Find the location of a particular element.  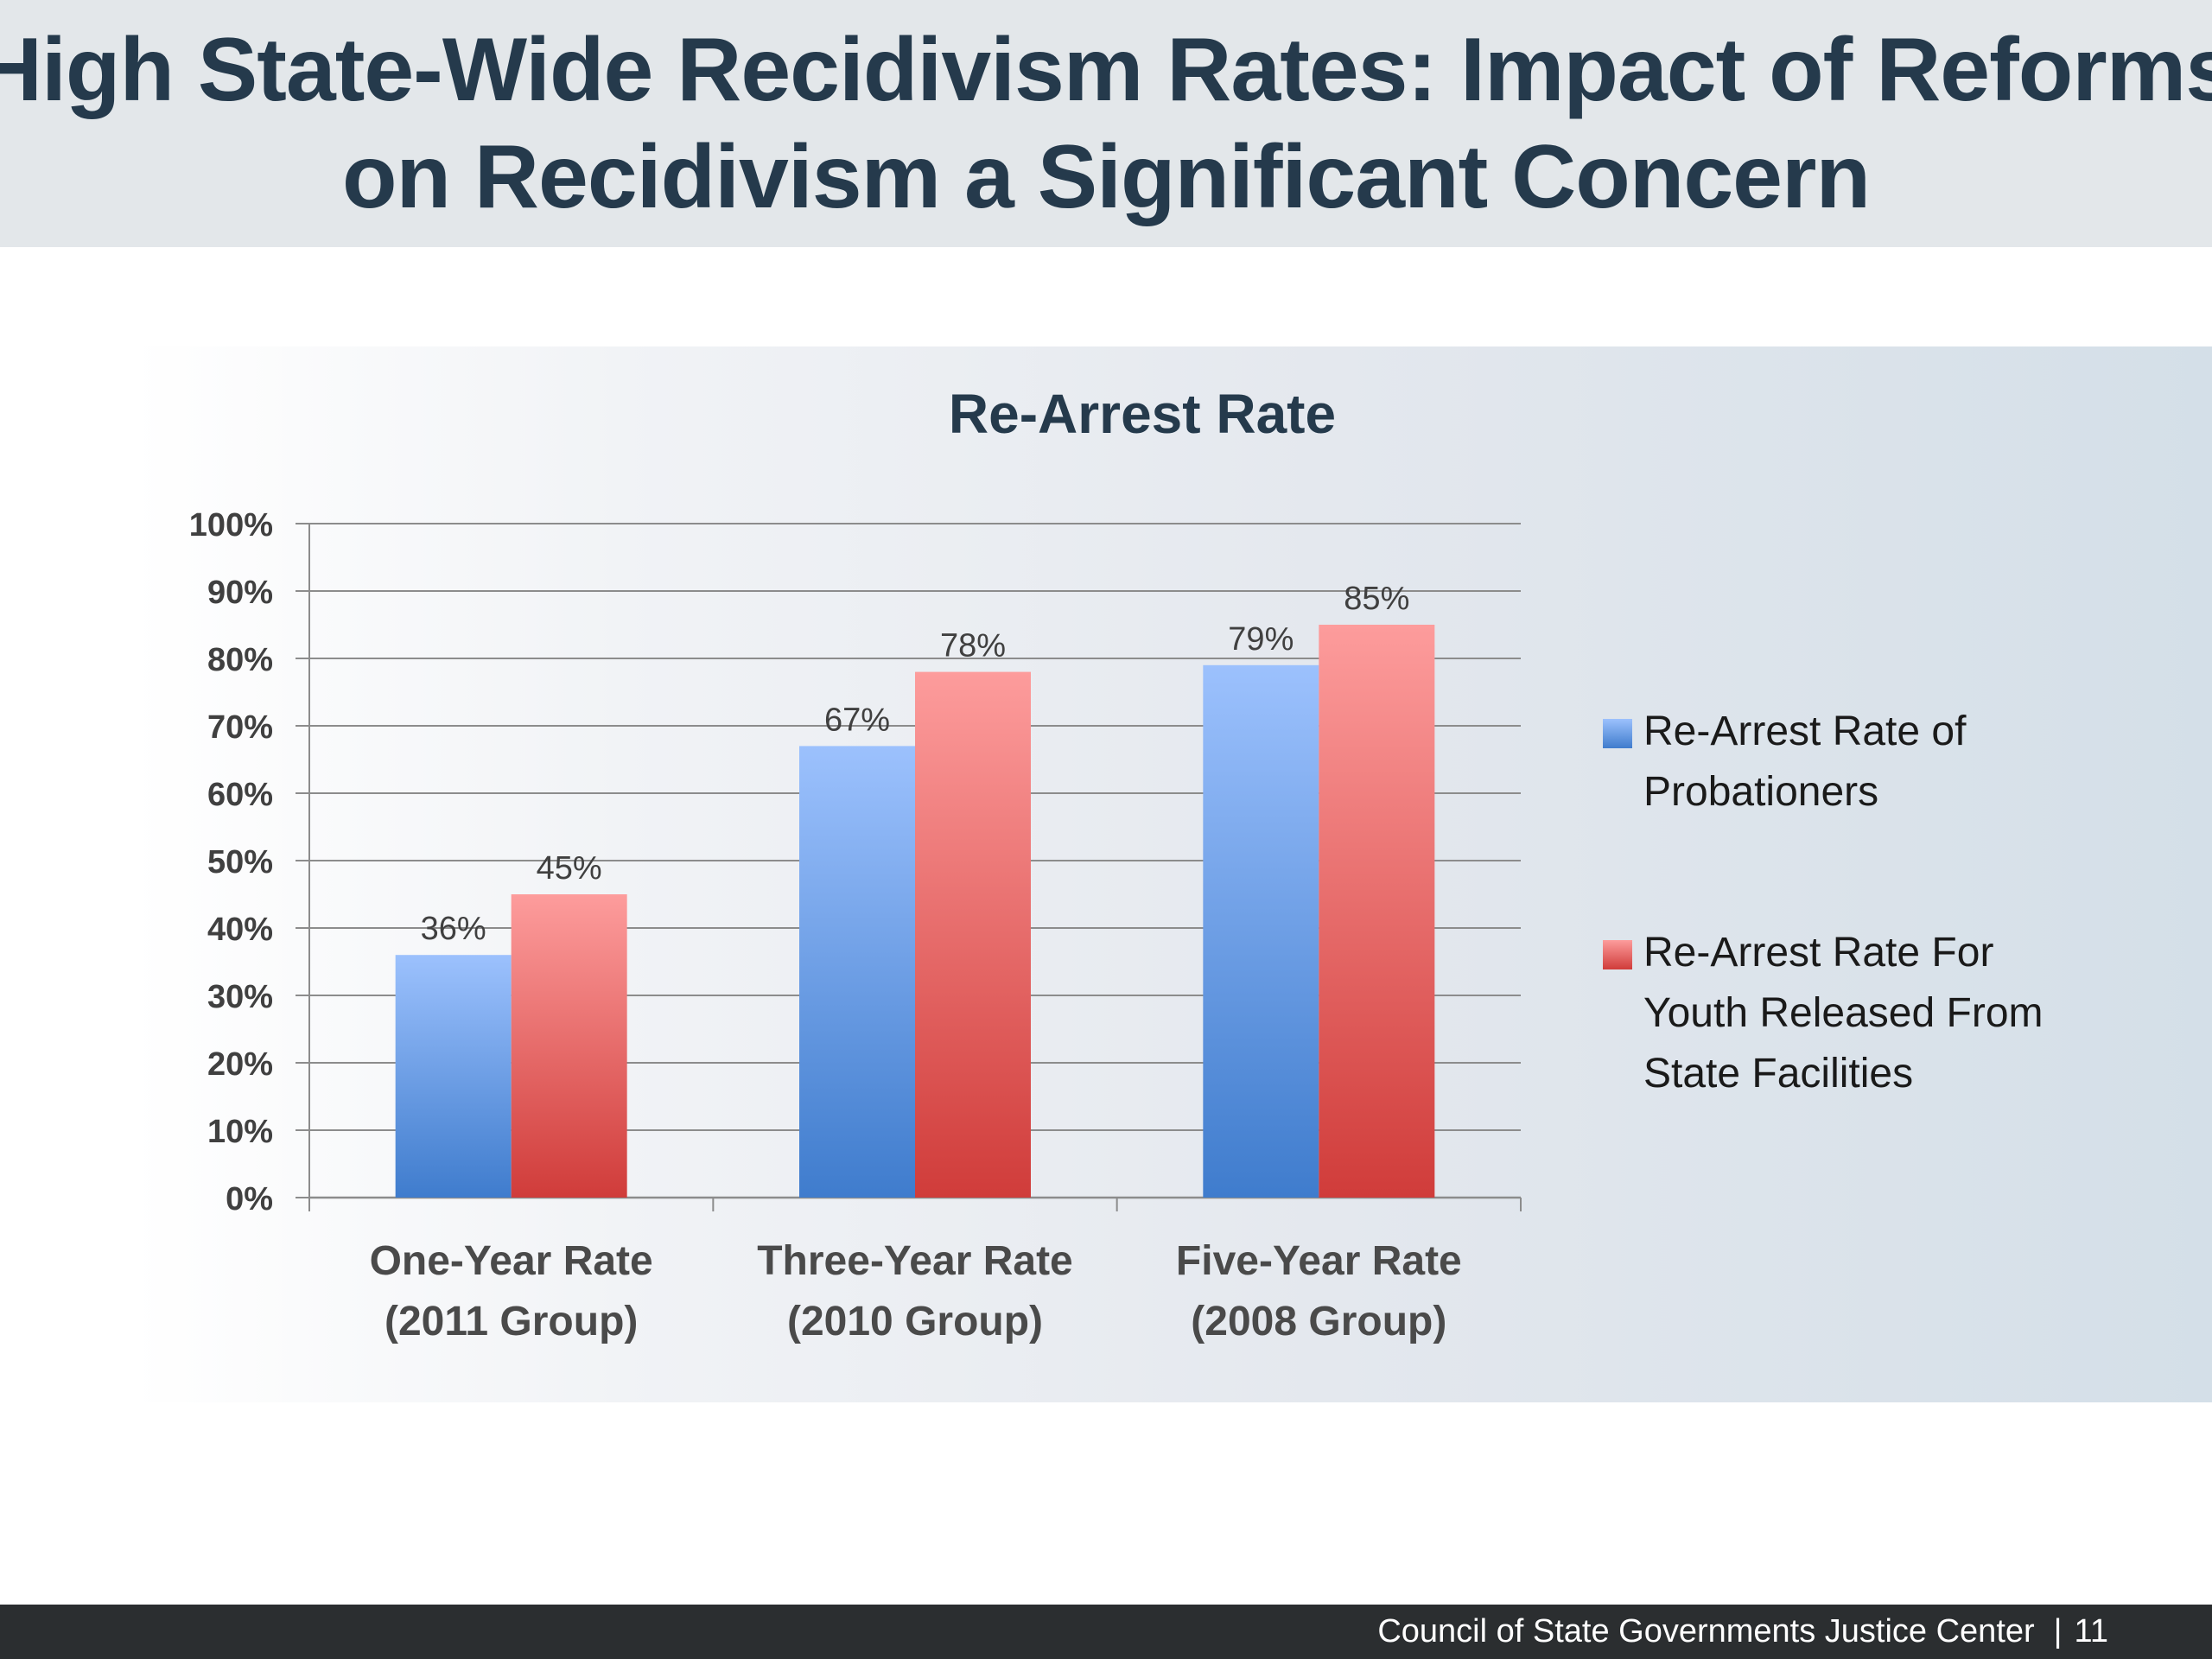

data-label: 45% is located at coordinates (569, 868).